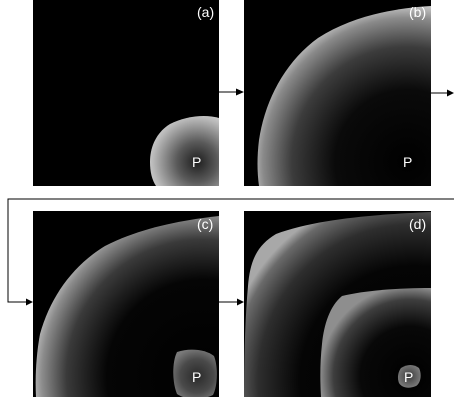 The width and height of the screenshot is (454, 408). I want to click on panel-d-label: (d), so click(417, 224).